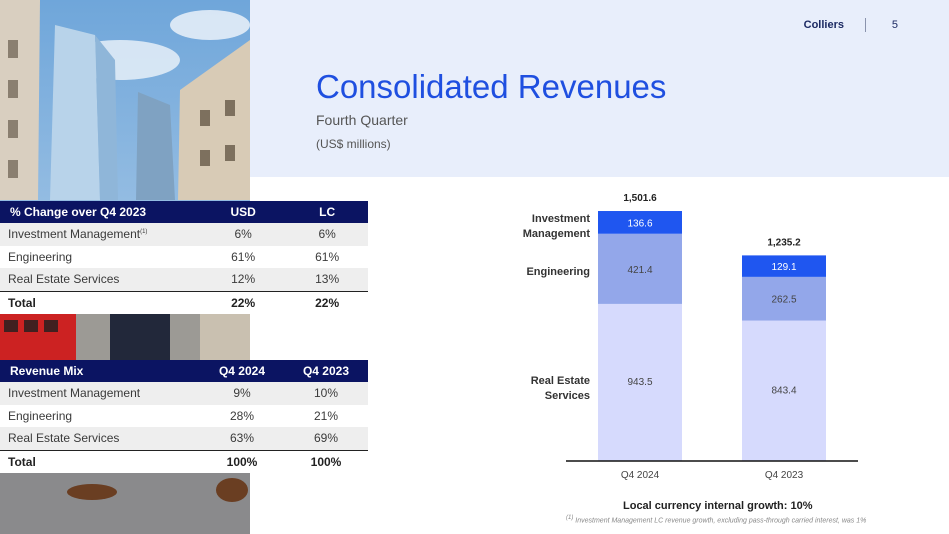 The image size is (949, 534). What do you see at coordinates (326, 438) in the screenshot?
I see `cell: 69%` at bounding box center [326, 438].